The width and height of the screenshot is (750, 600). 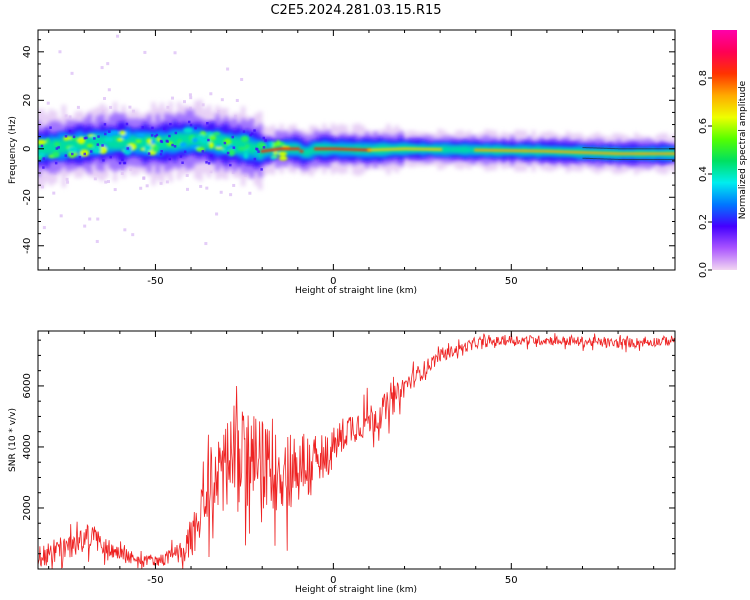 I want to click on spectrogram-blobs, so click(x=164, y=144).